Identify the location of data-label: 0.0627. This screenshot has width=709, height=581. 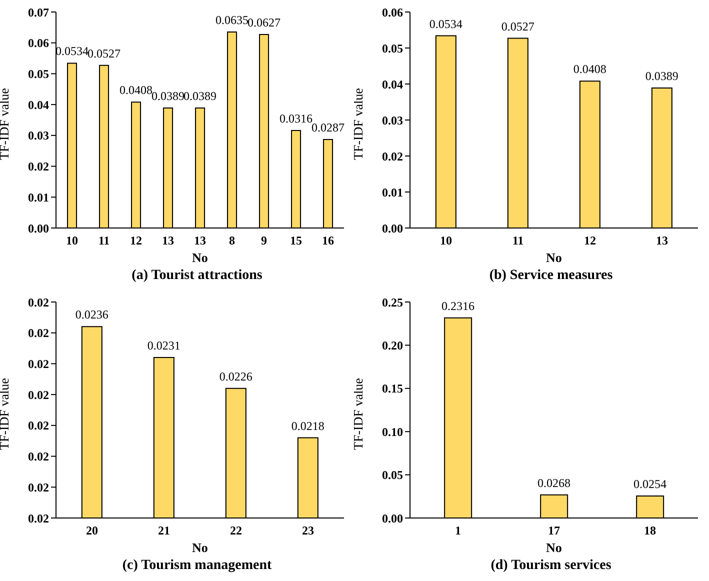
(264, 23).